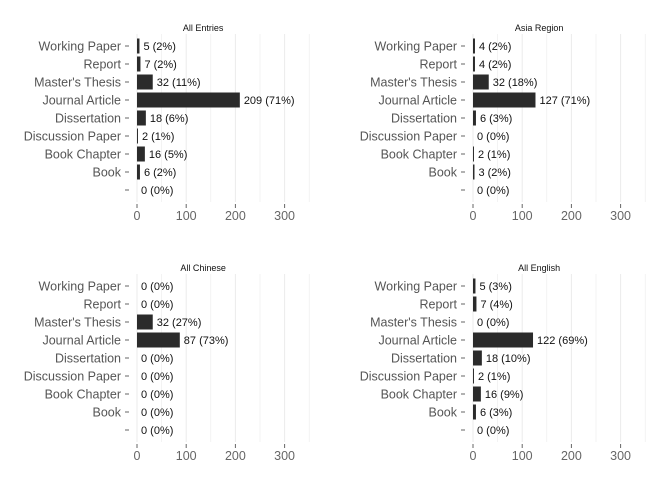 The width and height of the screenshot is (672, 480). What do you see at coordinates (160, 173) in the screenshot?
I see `data-label: 6 (2%)` at bounding box center [160, 173].